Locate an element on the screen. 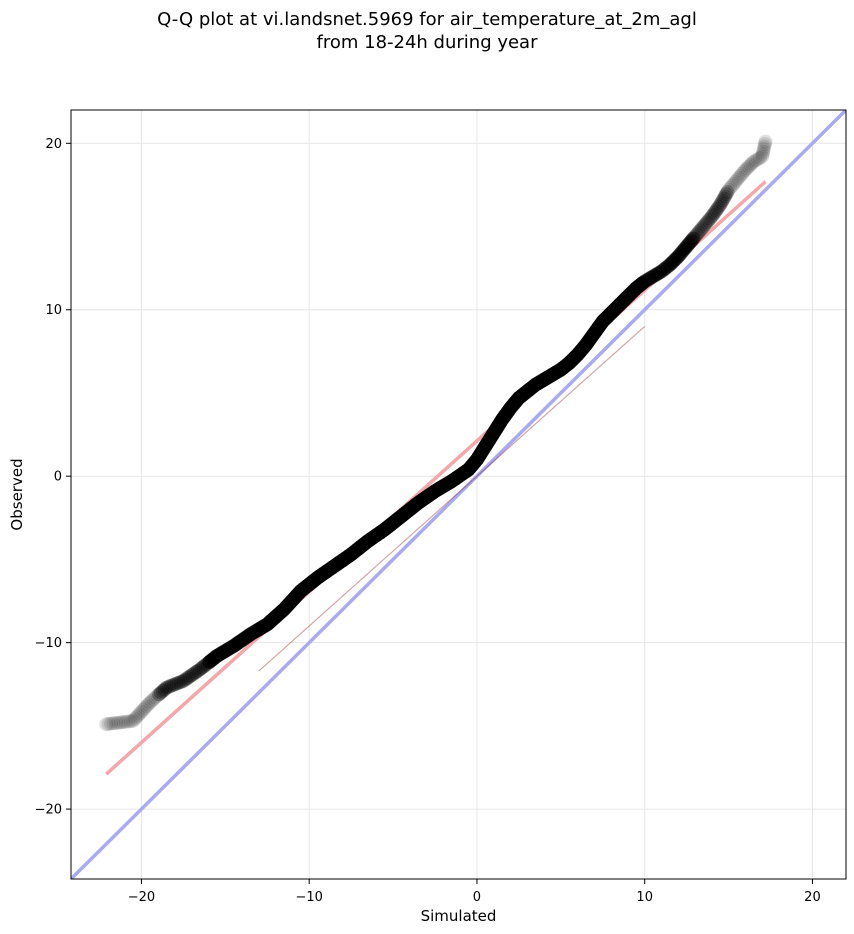 The image size is (854, 934). x-tick-label: 10 is located at coordinates (644, 897).